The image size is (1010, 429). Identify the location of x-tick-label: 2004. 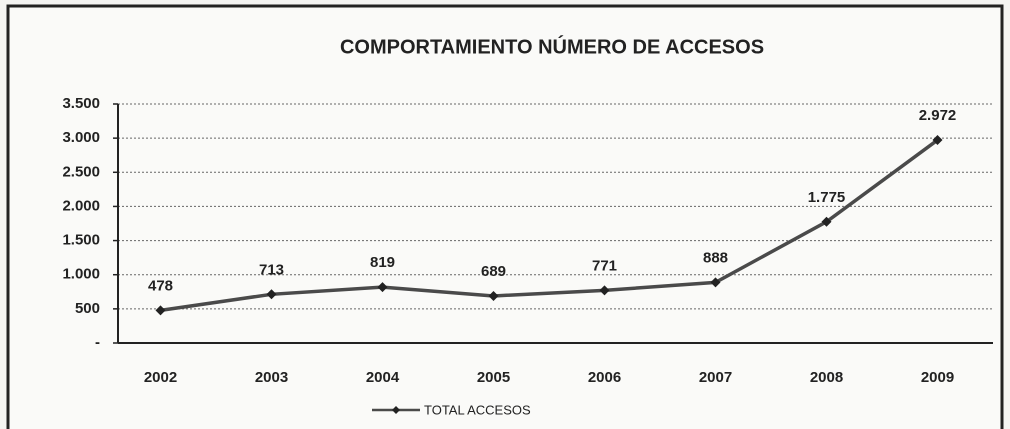
(383, 377).